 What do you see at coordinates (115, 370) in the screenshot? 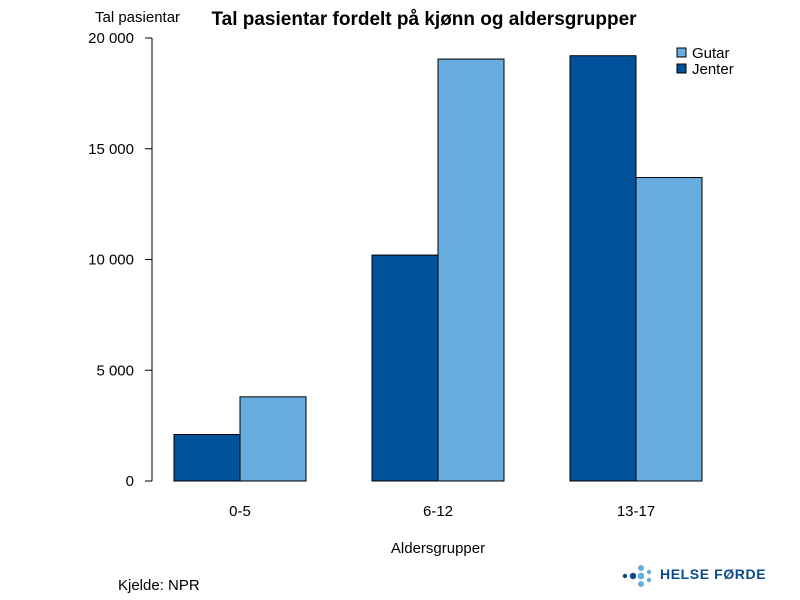
I see `y-tick-label: 5 000` at bounding box center [115, 370].